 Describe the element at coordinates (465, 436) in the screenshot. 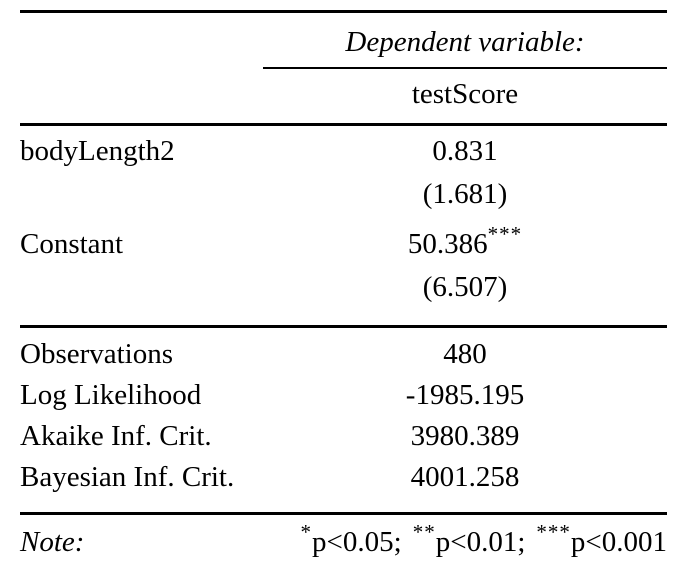

I see `stat-value: 3980.389` at that location.